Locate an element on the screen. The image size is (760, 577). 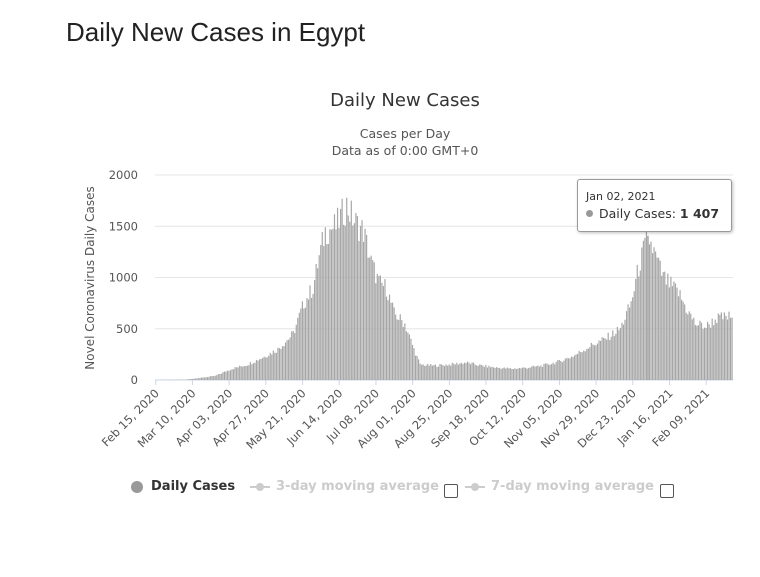
legend-label: 3-day moving average is located at coordinates (357, 486).